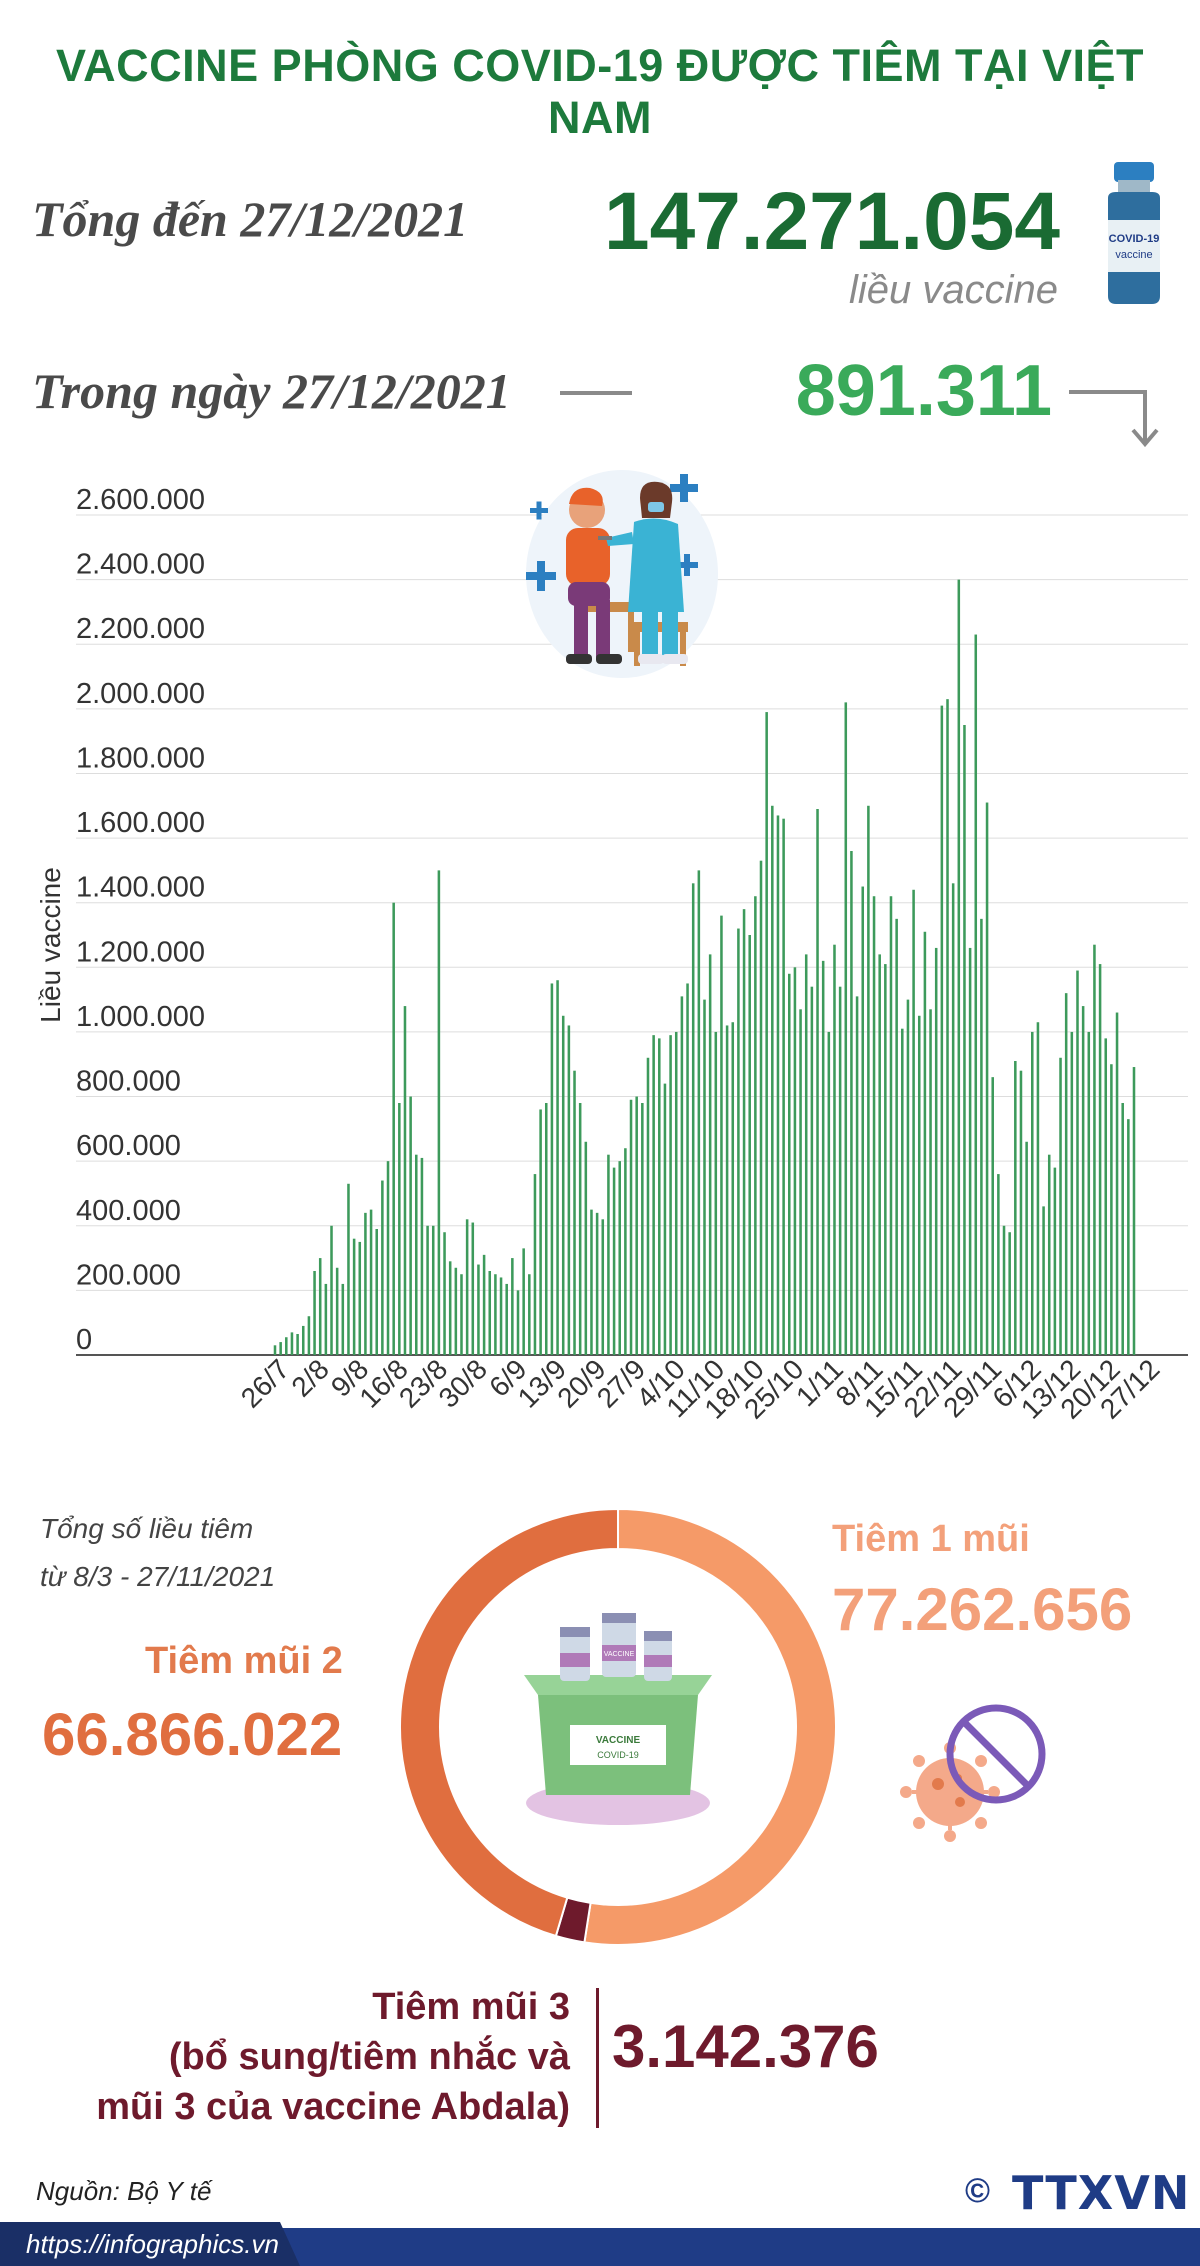  Describe the element at coordinates (152, 2244) in the screenshot. I see `footer-url-link: https://infographics.vn` at that location.